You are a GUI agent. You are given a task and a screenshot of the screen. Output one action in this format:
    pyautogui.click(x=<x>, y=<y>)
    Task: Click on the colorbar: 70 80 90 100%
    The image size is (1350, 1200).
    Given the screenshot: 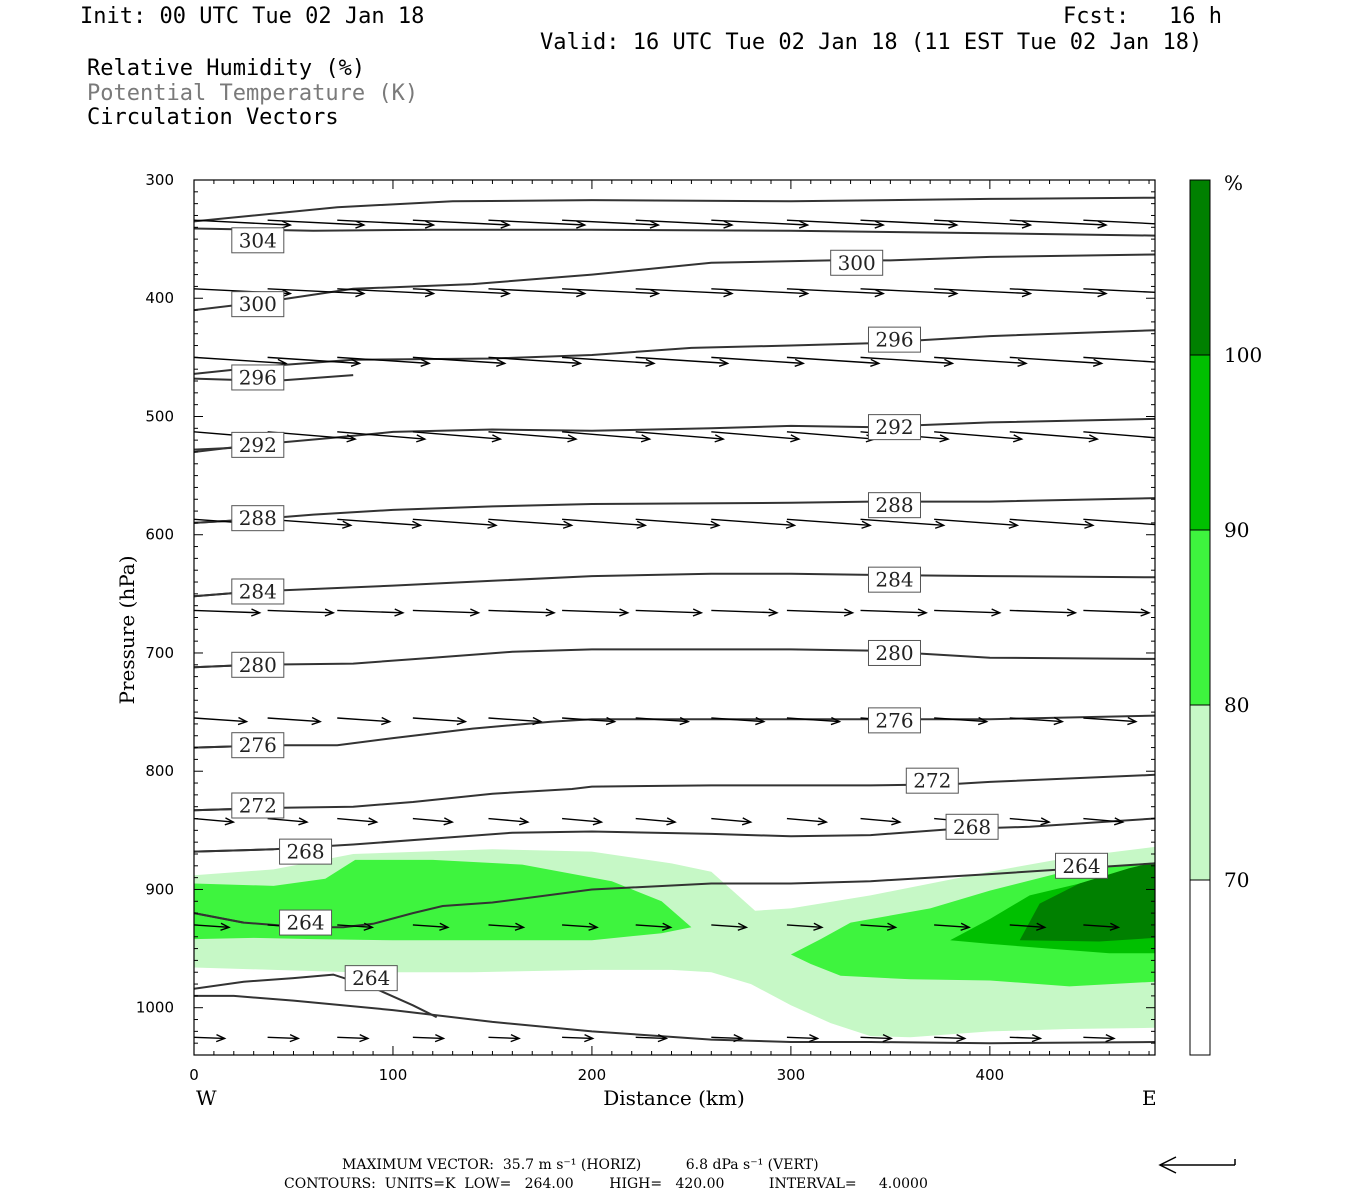 What is the action you would take?
    pyautogui.click(x=1225, y=613)
    